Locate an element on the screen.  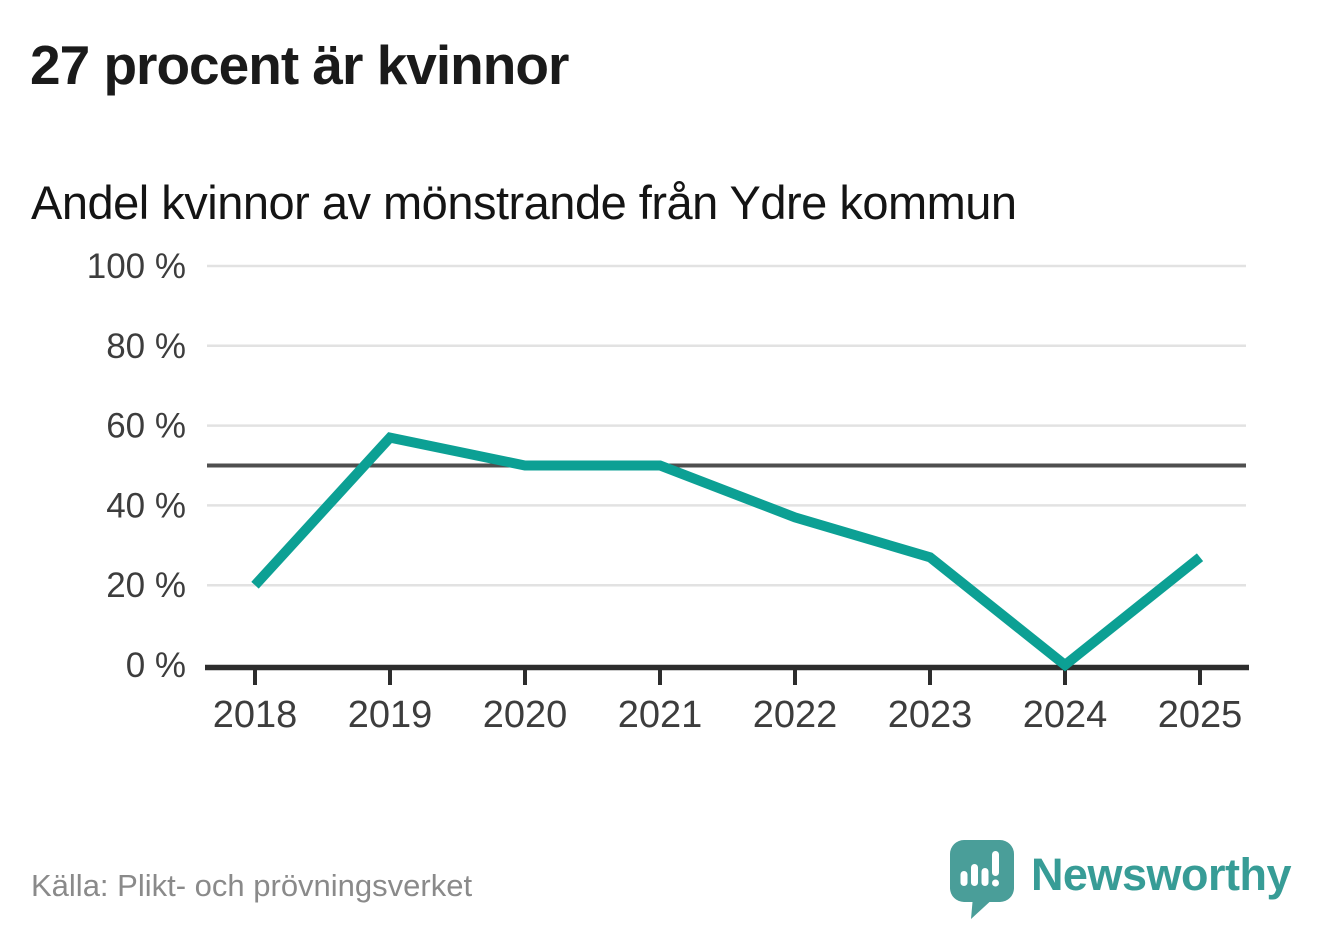
chart-title: 27 procent är kvinnor is located at coordinates (299, 65).